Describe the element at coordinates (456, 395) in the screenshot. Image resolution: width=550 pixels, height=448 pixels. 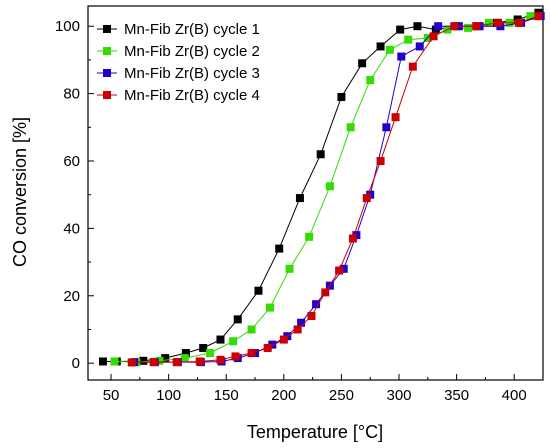
I see `x-tick-label: 350` at that location.